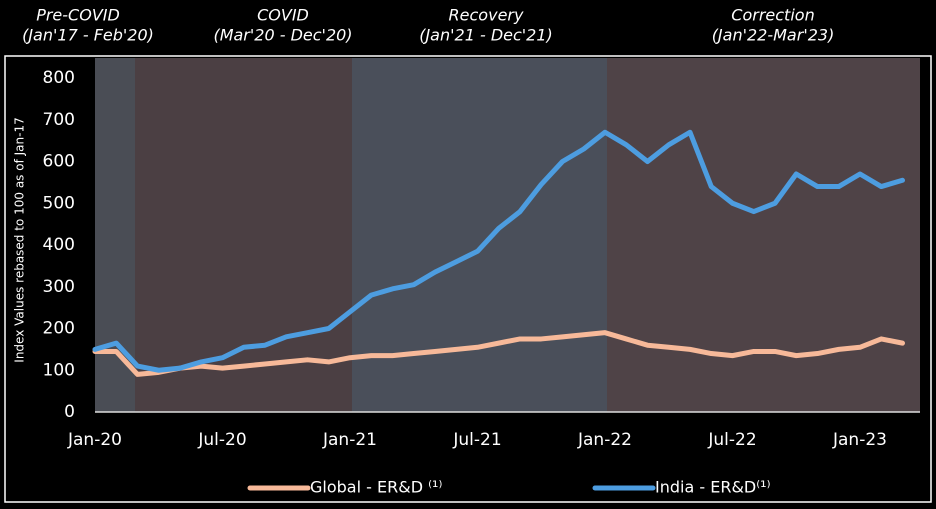  What do you see at coordinates (78, 15) in the screenshot?
I see `period-label: Pre-COVID` at bounding box center [78, 15].